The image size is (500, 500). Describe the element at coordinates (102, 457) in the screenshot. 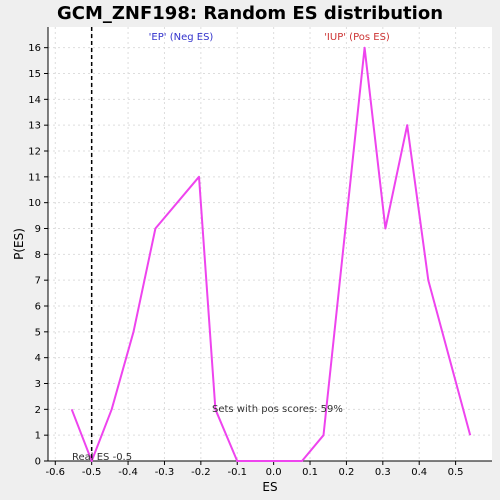

I see `real-es-label: Real ES -0.5` at that location.